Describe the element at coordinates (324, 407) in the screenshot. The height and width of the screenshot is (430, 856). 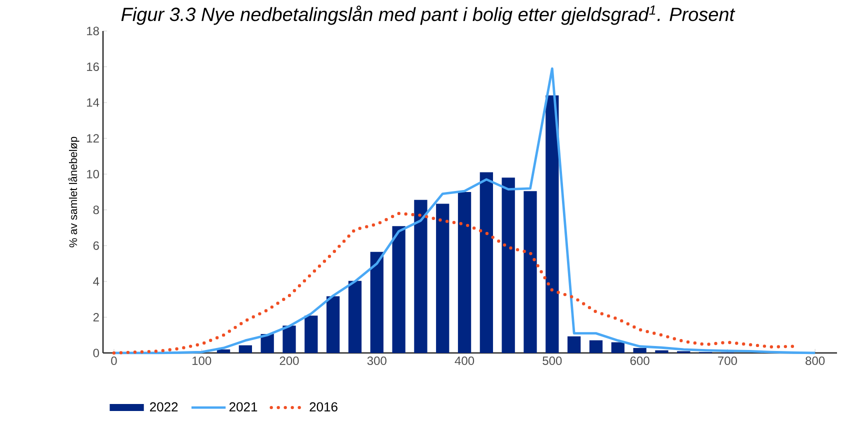
I see `legend-label: 2016` at that location.